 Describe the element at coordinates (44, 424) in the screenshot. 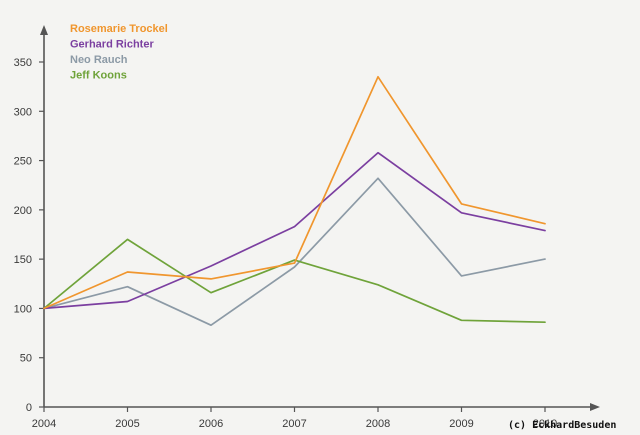

I see `x-tick-label: 2004` at that location.